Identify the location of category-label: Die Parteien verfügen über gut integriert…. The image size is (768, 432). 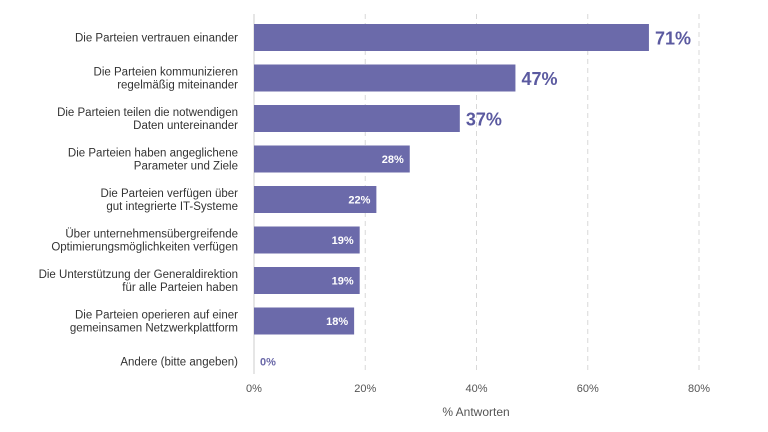
(170, 200).